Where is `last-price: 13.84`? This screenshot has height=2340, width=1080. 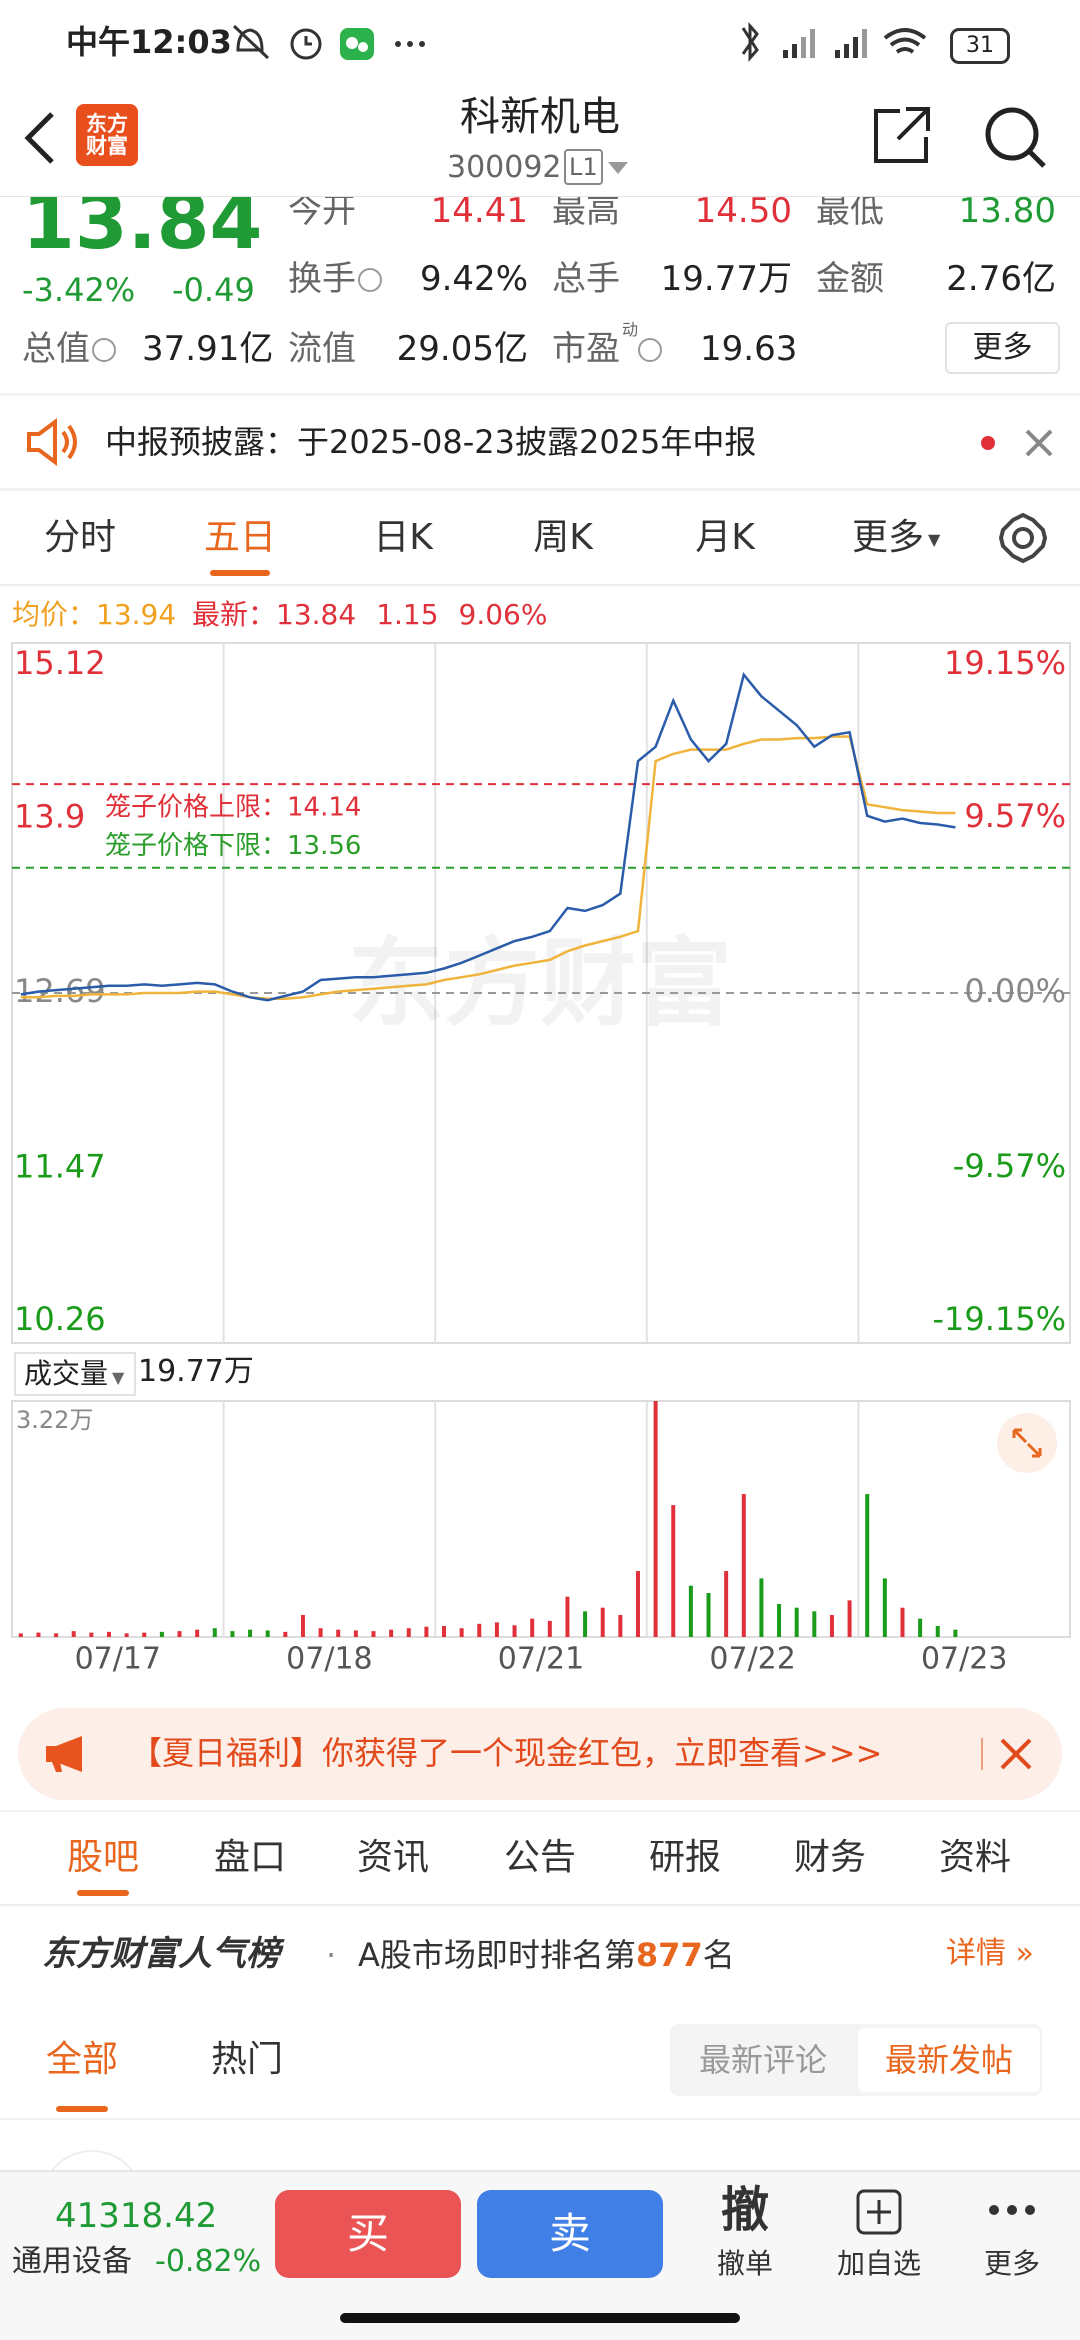 last-price: 13.84 is located at coordinates (142, 231).